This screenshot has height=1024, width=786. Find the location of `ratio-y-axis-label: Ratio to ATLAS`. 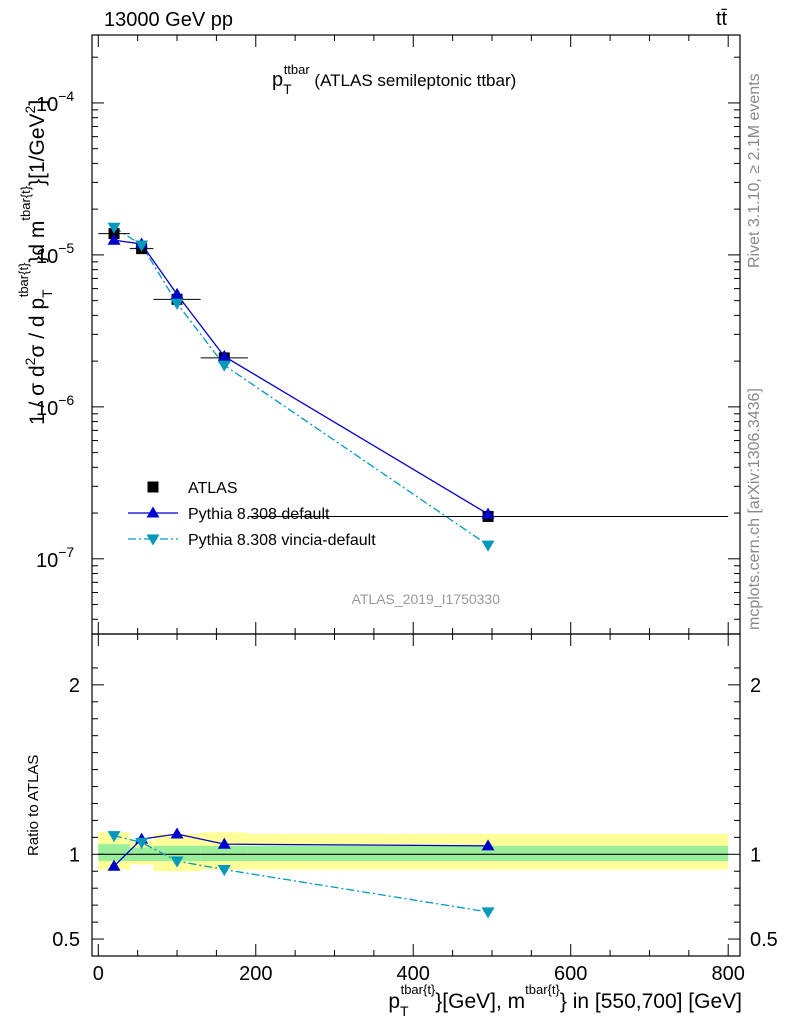

ratio-y-axis-label: Ratio to ATLAS is located at coordinates (33, 805).